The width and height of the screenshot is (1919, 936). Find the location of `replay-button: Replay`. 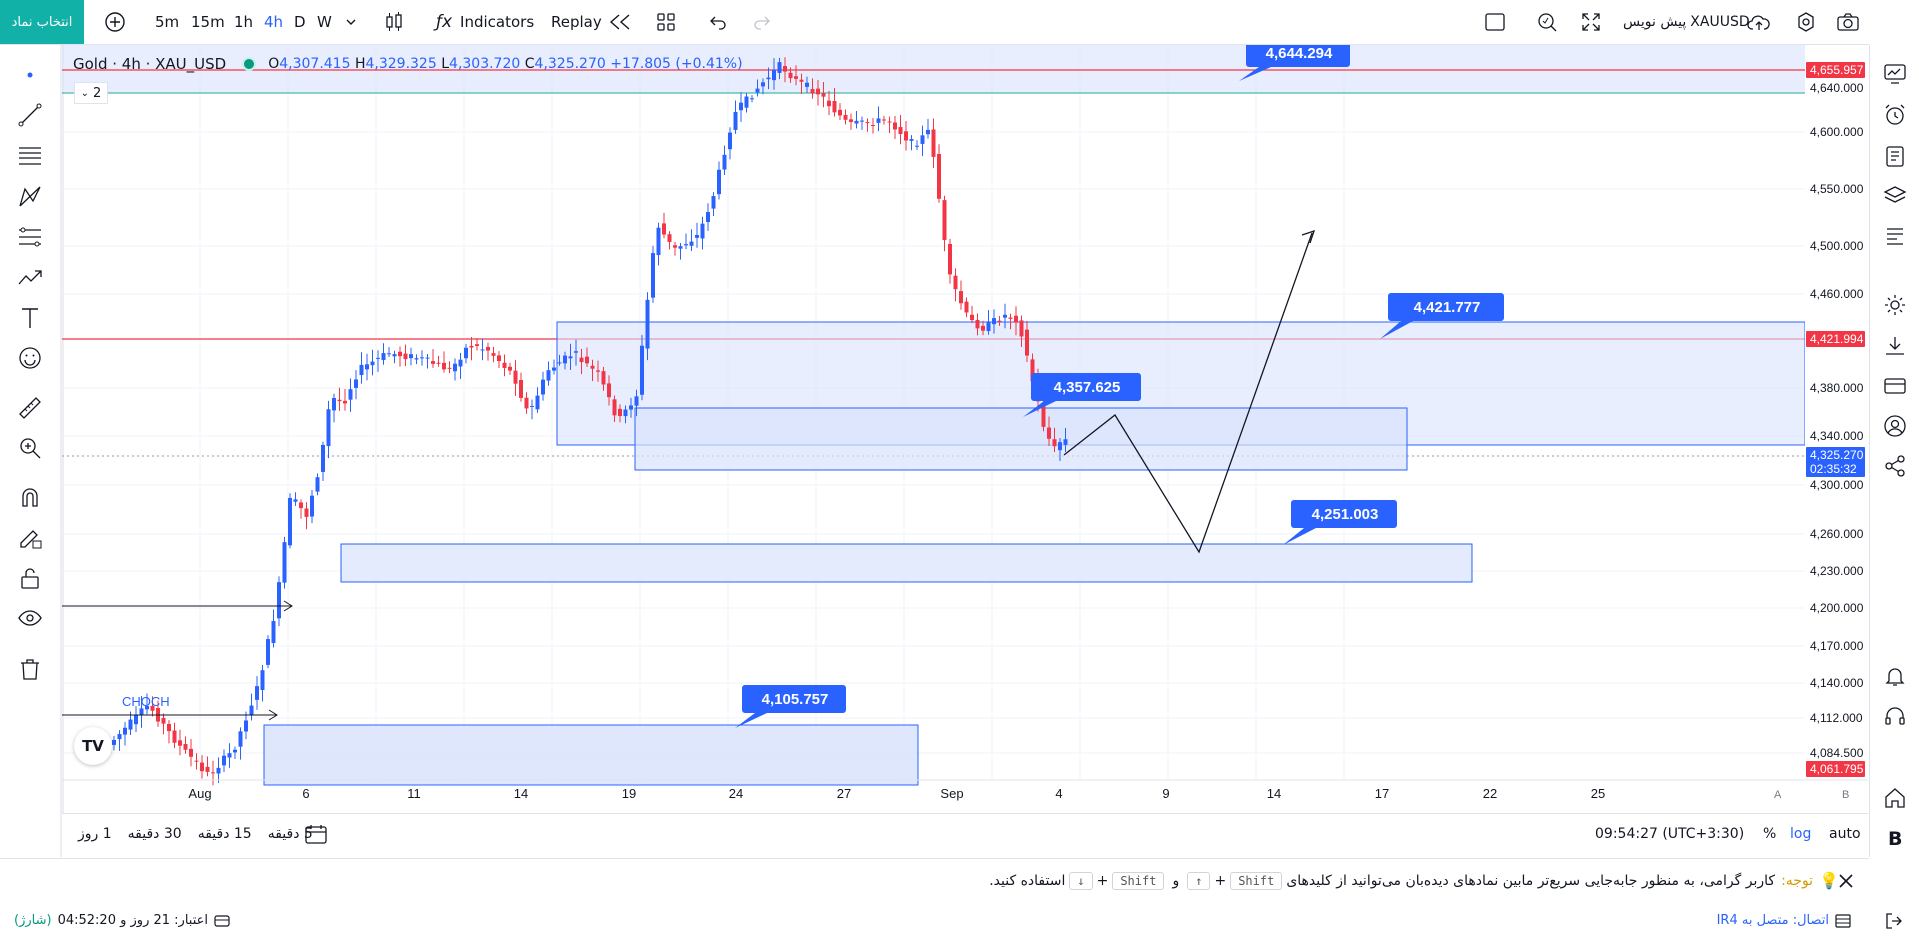

replay-button: Replay is located at coordinates (592, 22).